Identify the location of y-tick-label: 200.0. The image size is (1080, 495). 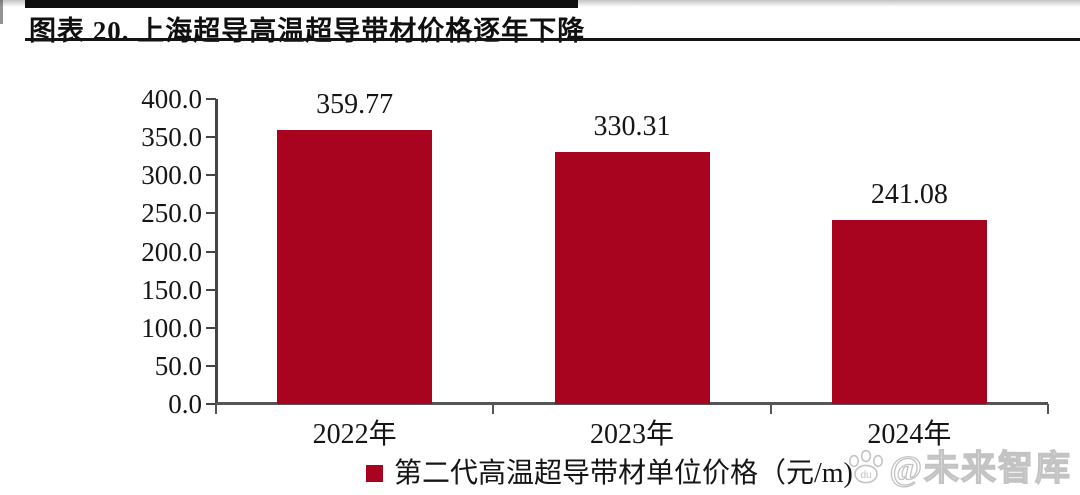
(171, 251).